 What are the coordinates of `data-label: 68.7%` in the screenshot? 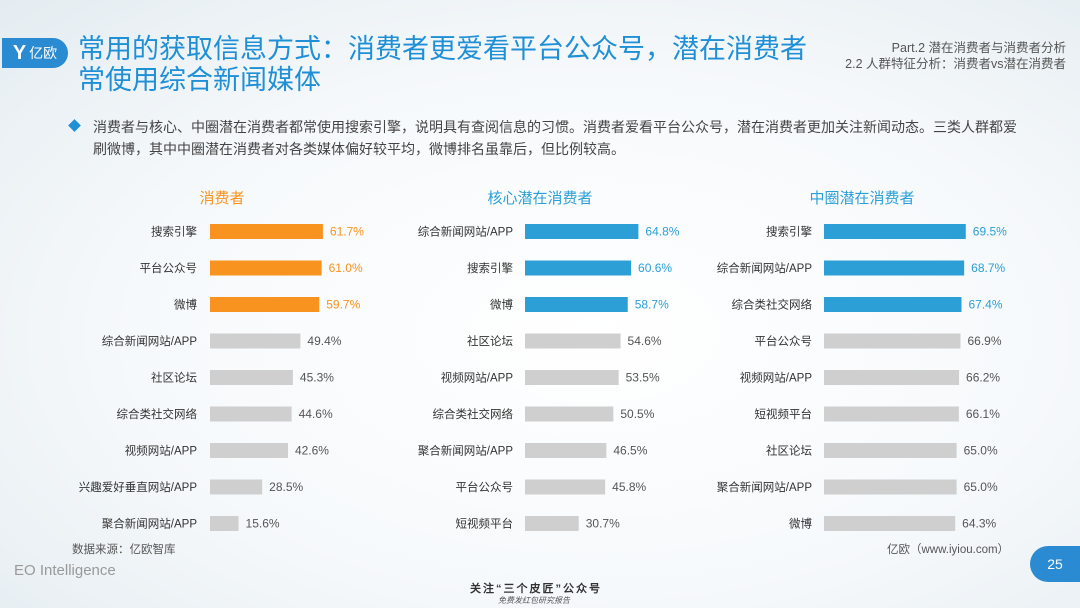 It's located at (988, 268).